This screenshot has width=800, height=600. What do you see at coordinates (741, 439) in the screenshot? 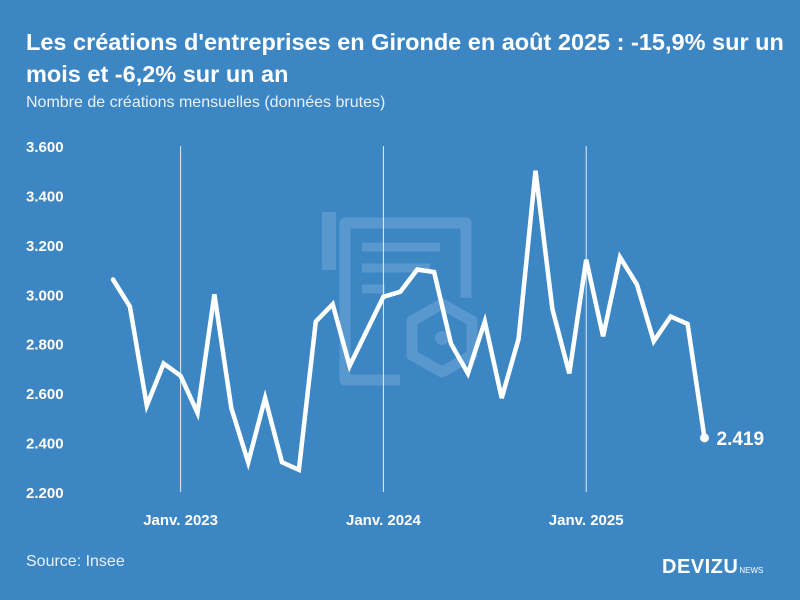
I see `last-value-label: 2.419` at bounding box center [741, 439].